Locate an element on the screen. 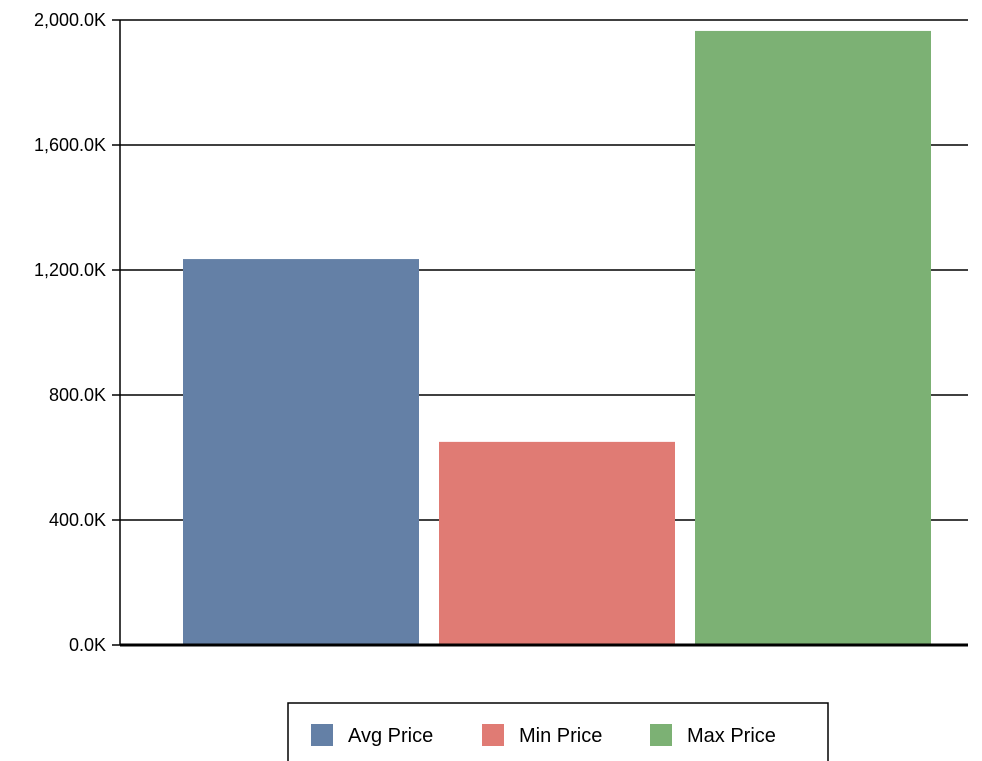 This screenshot has height=761, width=982. legend-box is located at coordinates (558, 731).